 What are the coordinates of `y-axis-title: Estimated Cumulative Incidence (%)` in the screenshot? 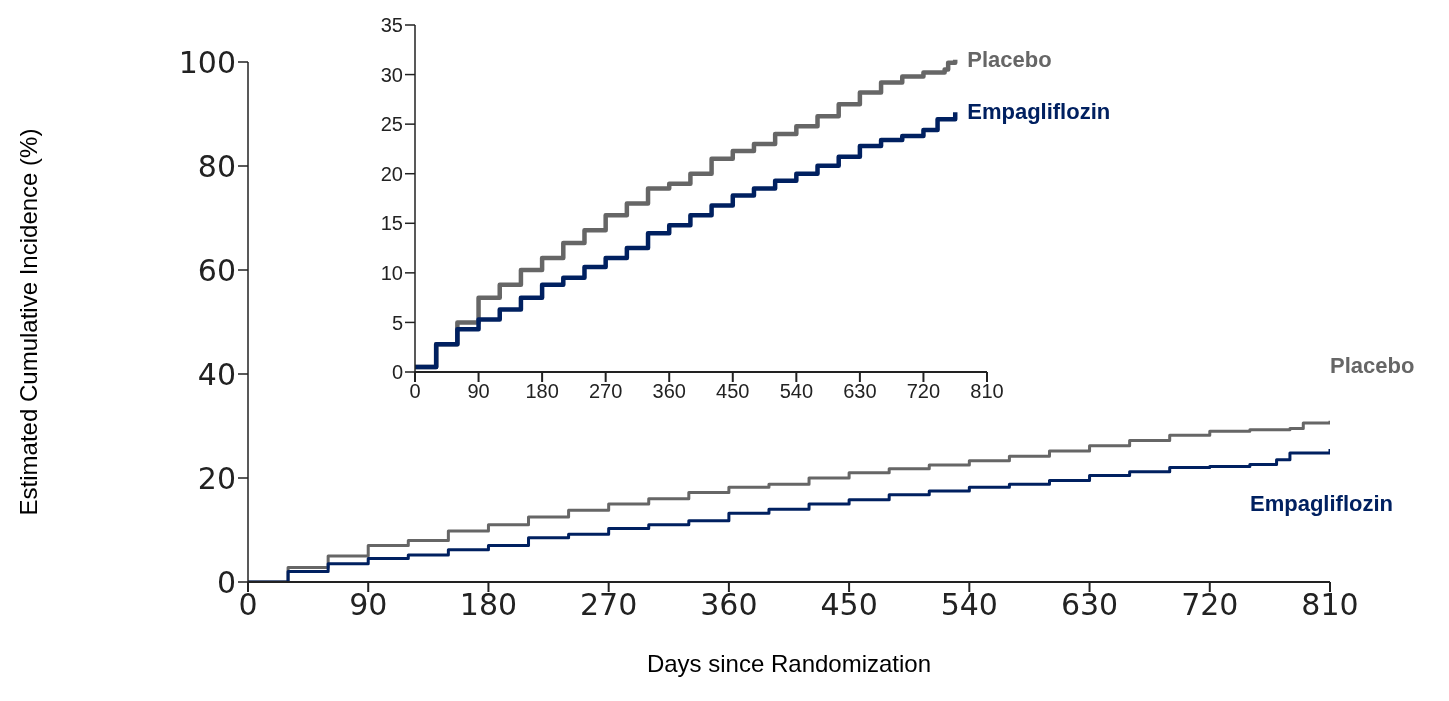 It's located at (28, 322).